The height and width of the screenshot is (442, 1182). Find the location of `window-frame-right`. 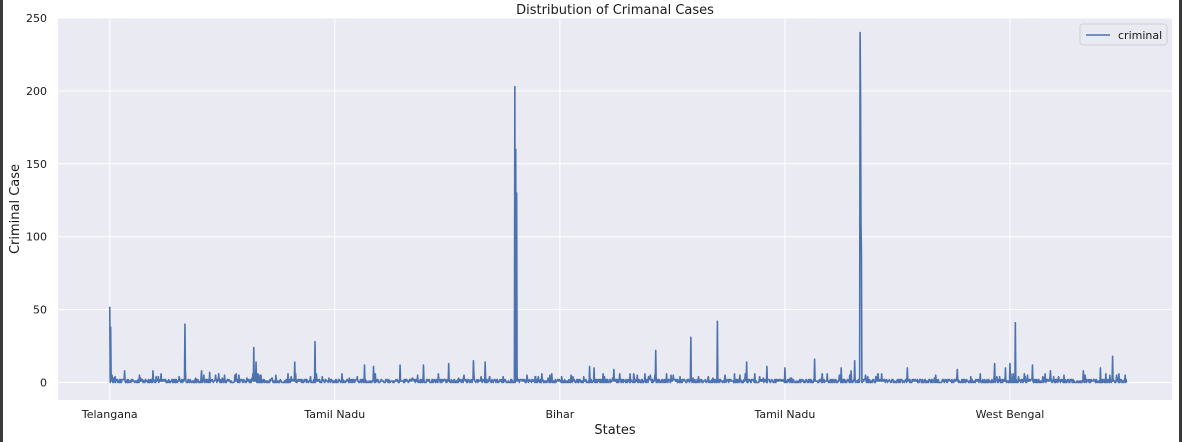

window-frame-right is located at coordinates (1180, 221).